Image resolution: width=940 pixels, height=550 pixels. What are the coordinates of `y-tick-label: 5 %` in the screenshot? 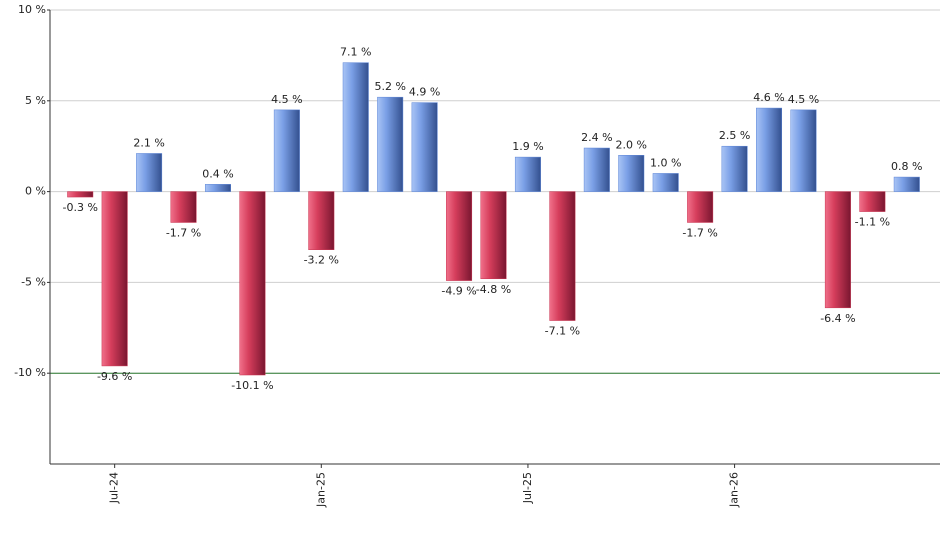 It's located at (35, 100).